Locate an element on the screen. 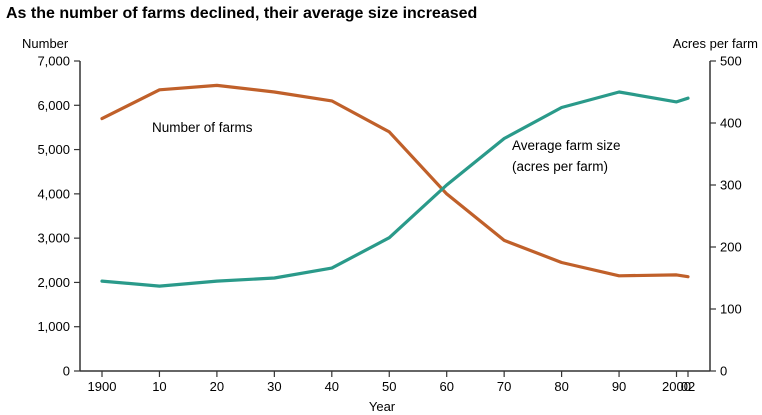 The image size is (762, 415). x-tick-label: 10 is located at coordinates (159, 386).